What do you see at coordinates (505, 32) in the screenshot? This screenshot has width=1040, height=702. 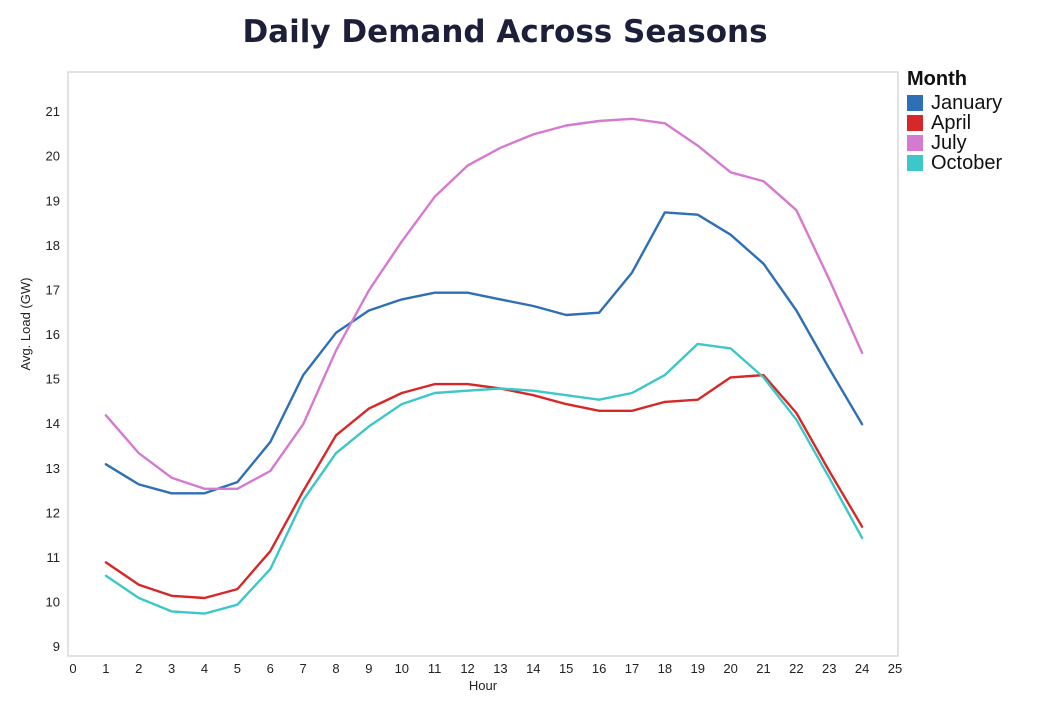 I see `chart-title: Daily Demand Across Seasons` at bounding box center [505, 32].